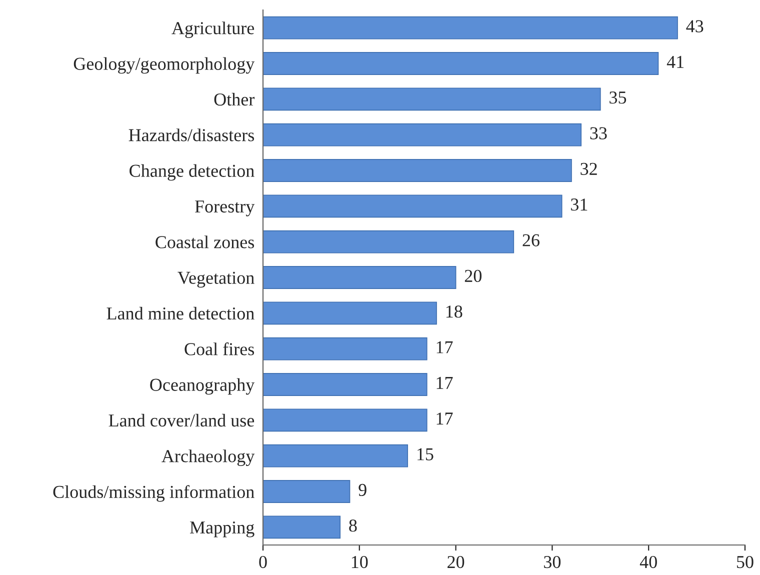  I want to click on y-tick-label: Geology/geomorphology, so click(164, 65).